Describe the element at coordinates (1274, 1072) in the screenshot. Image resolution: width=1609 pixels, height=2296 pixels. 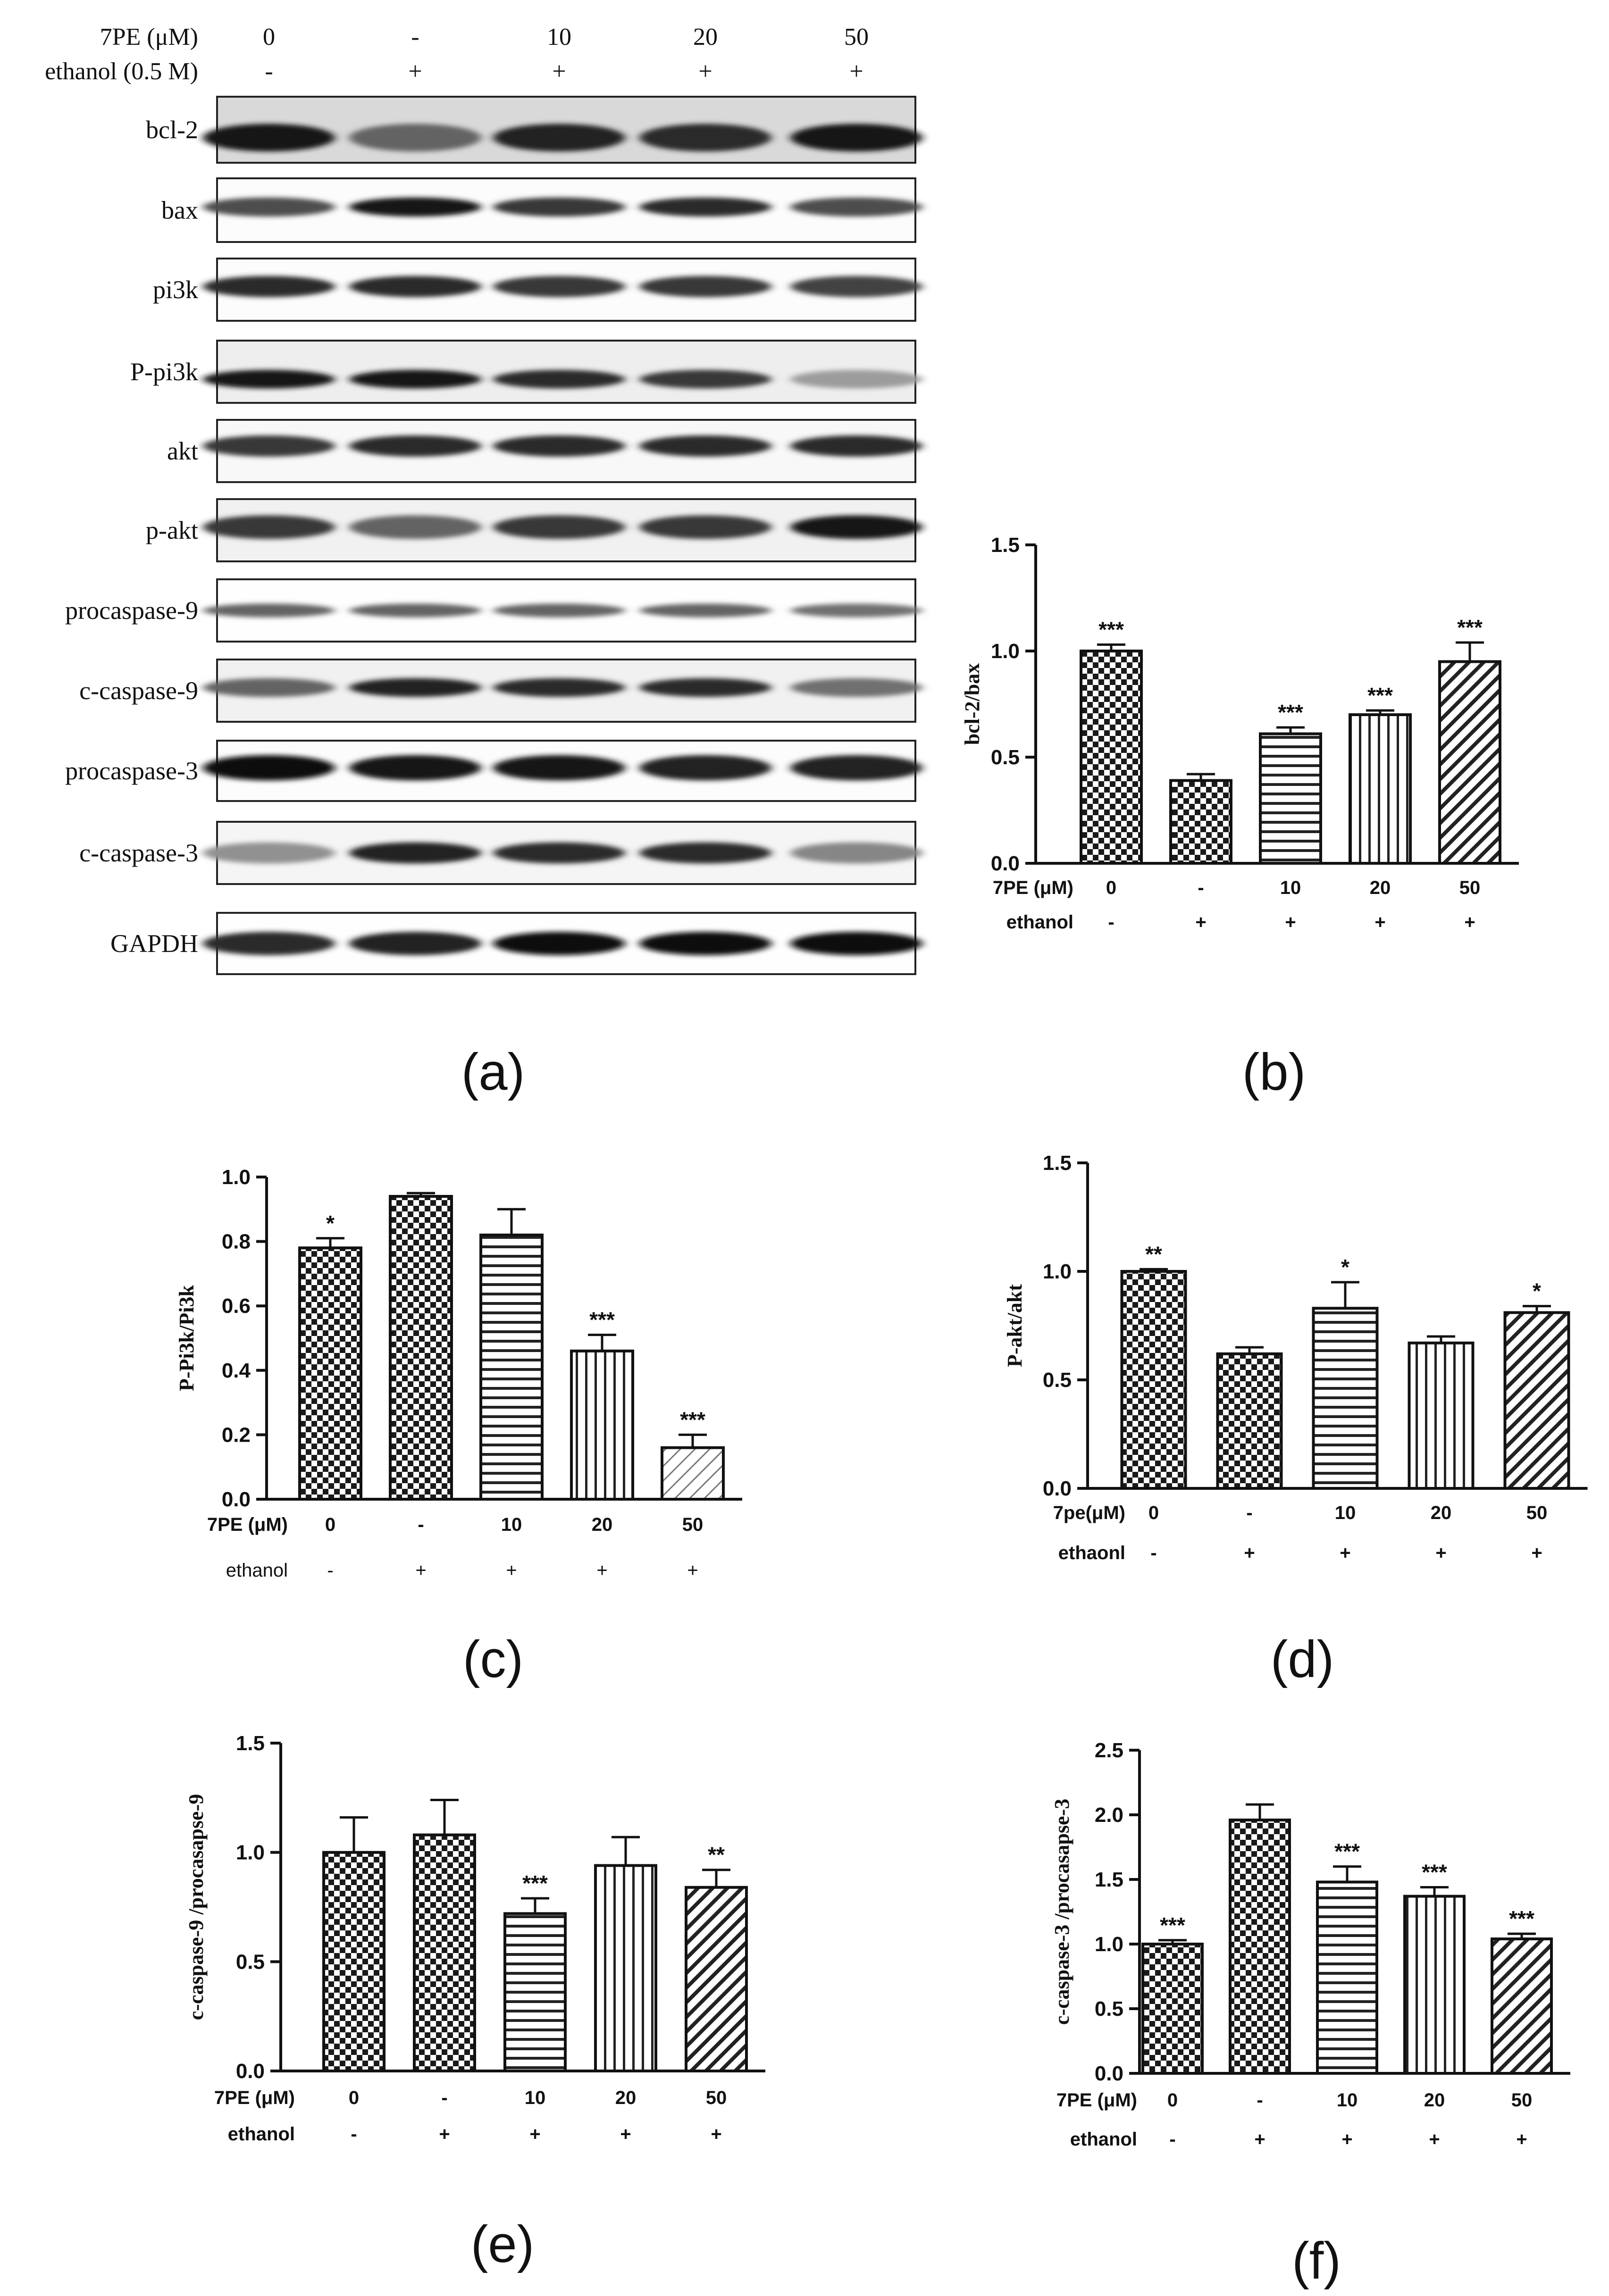
I see `panel-caption: (b)` at that location.